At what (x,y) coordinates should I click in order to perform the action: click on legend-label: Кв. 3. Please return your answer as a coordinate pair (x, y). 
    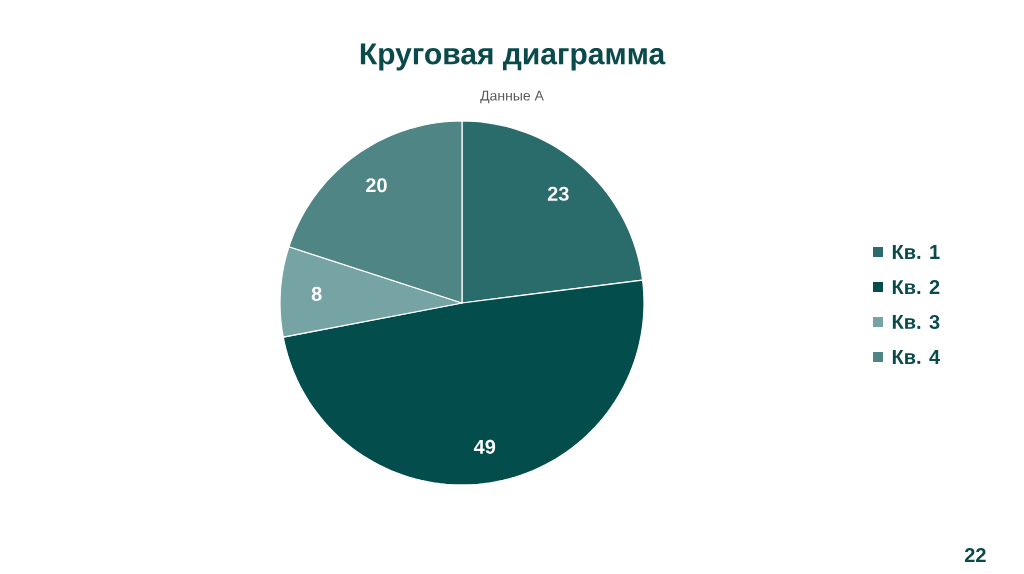
    Looking at the image, I should click on (916, 322).